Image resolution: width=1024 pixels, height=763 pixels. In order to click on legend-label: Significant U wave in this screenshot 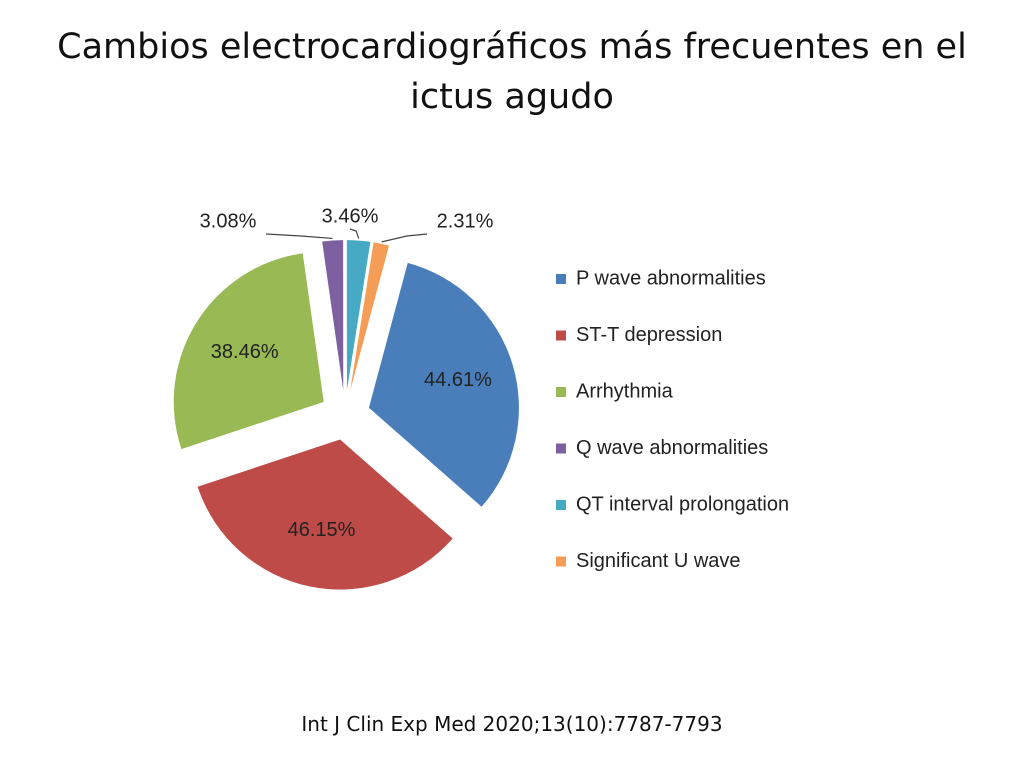, I will do `click(658, 561)`.